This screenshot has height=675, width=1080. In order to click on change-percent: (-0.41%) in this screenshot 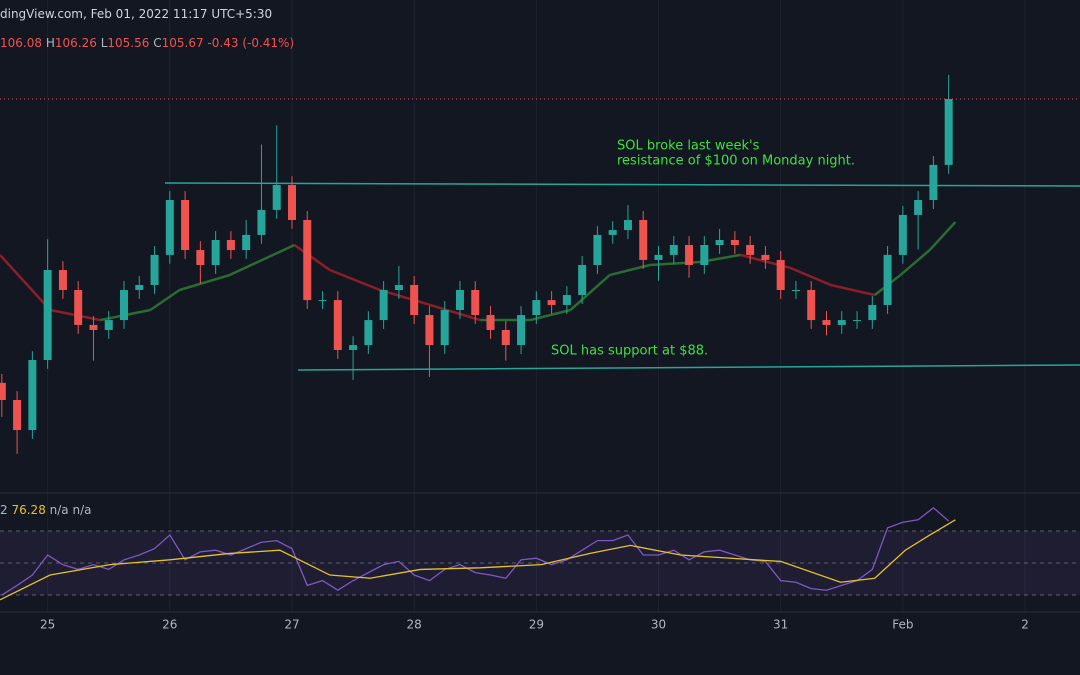, I will do `click(268, 43)`.